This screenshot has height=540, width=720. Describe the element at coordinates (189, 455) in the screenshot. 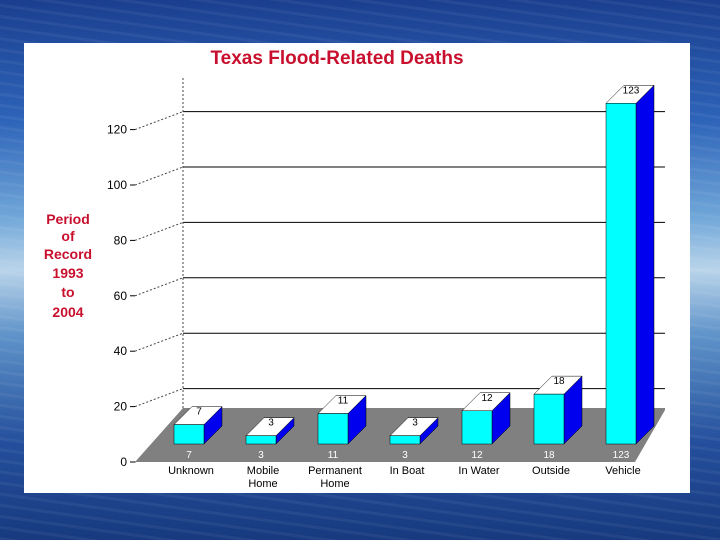

I see `bar-base-label: 7` at that location.